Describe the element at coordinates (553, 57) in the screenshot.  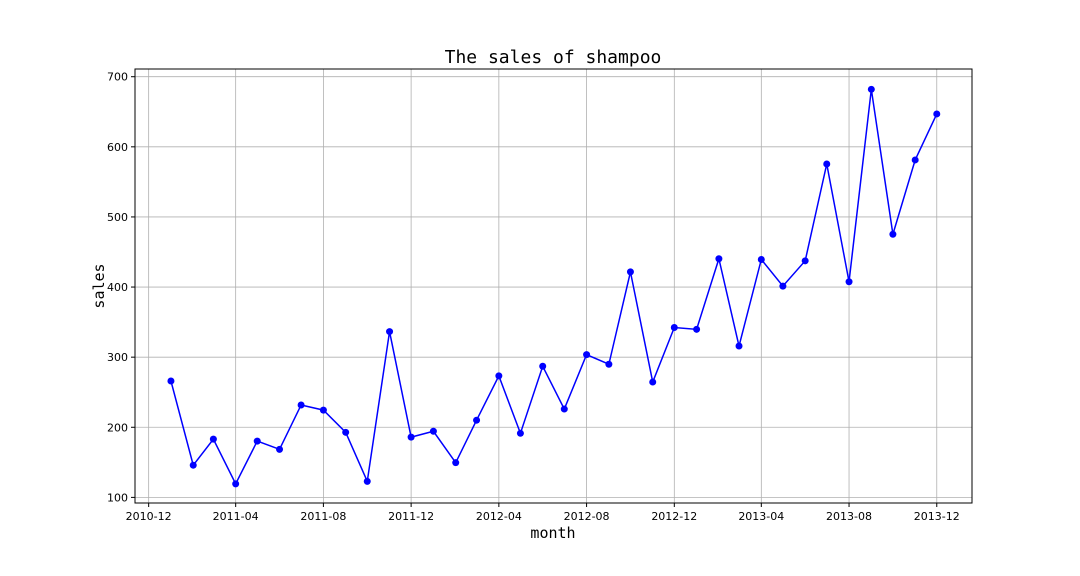
I see `chart-title: The sales of shampoo` at that location.